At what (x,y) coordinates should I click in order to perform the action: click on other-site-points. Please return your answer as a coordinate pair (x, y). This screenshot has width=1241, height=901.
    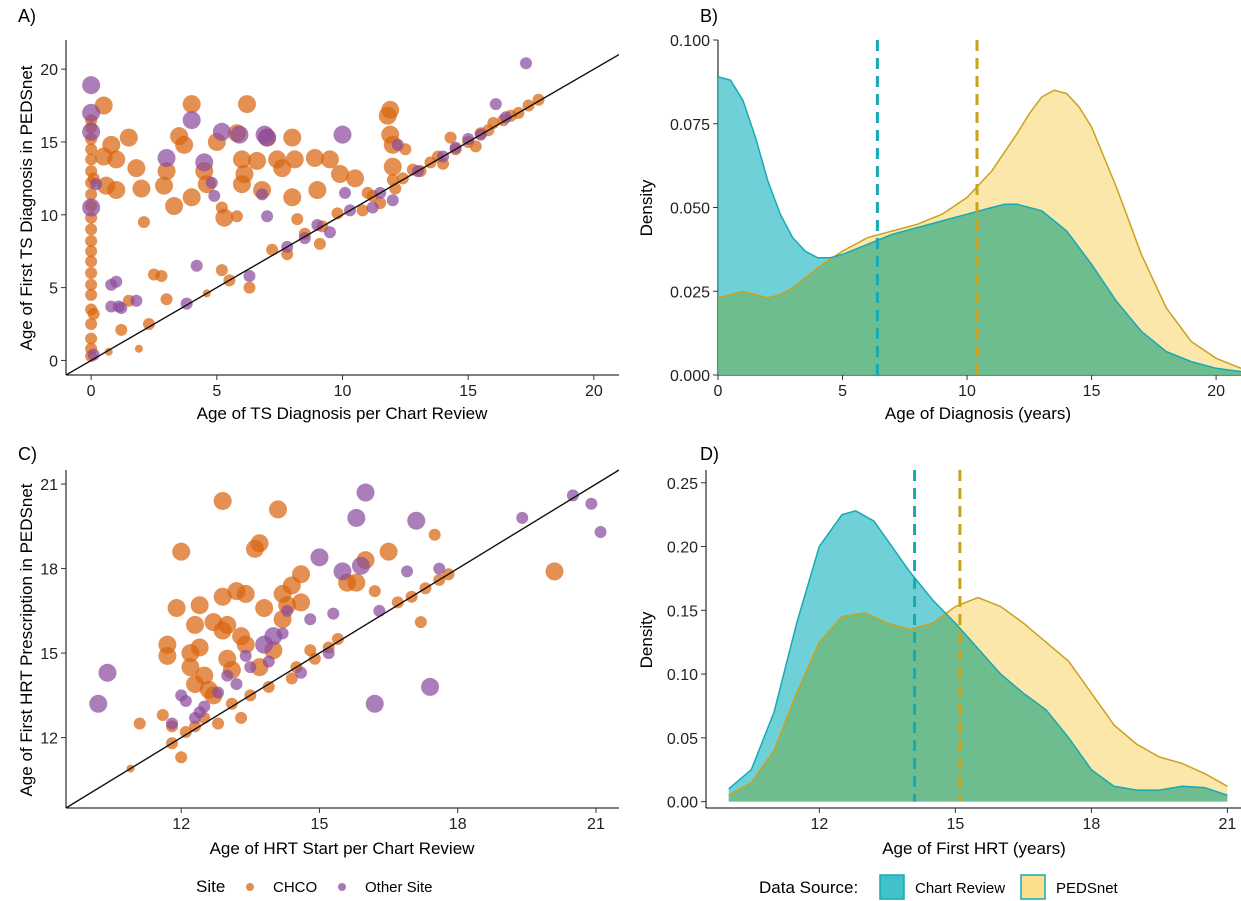
    Looking at the image, I should click on (348, 606).